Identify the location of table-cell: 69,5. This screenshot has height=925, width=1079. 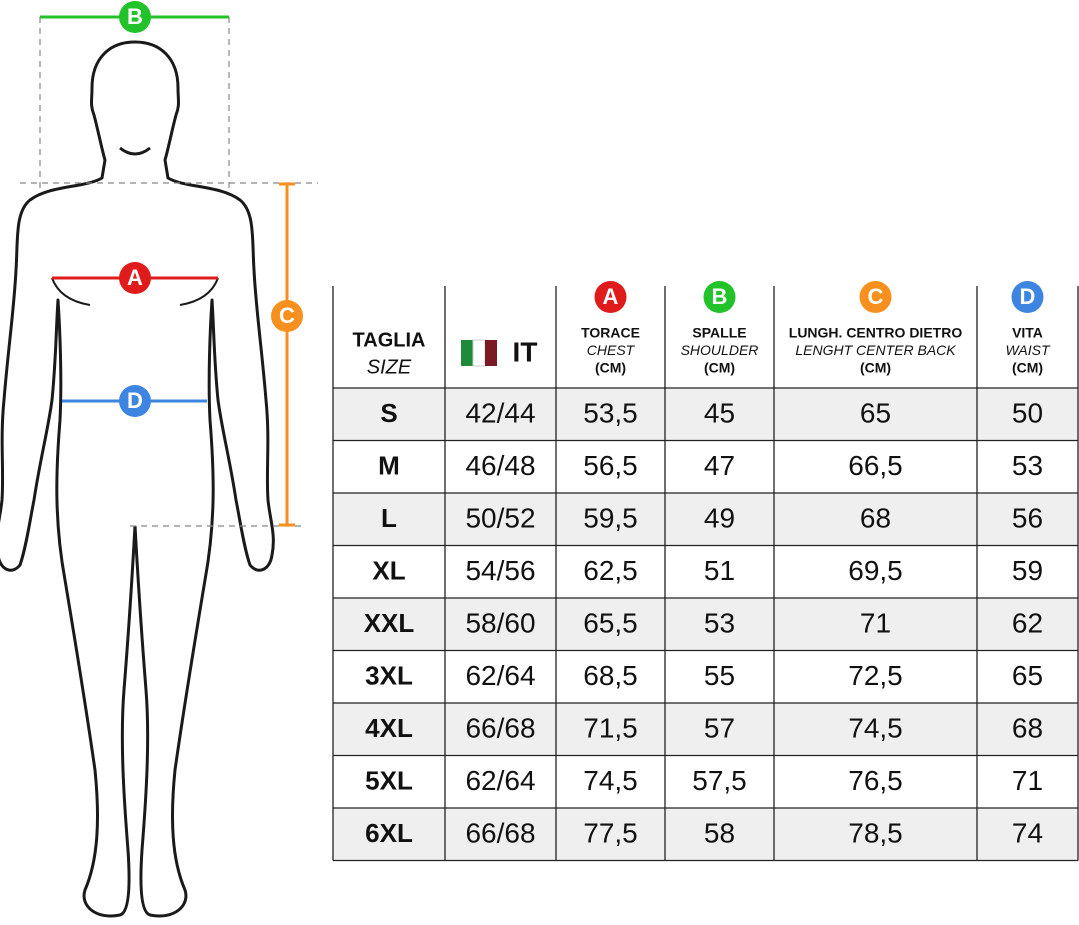
(875, 570).